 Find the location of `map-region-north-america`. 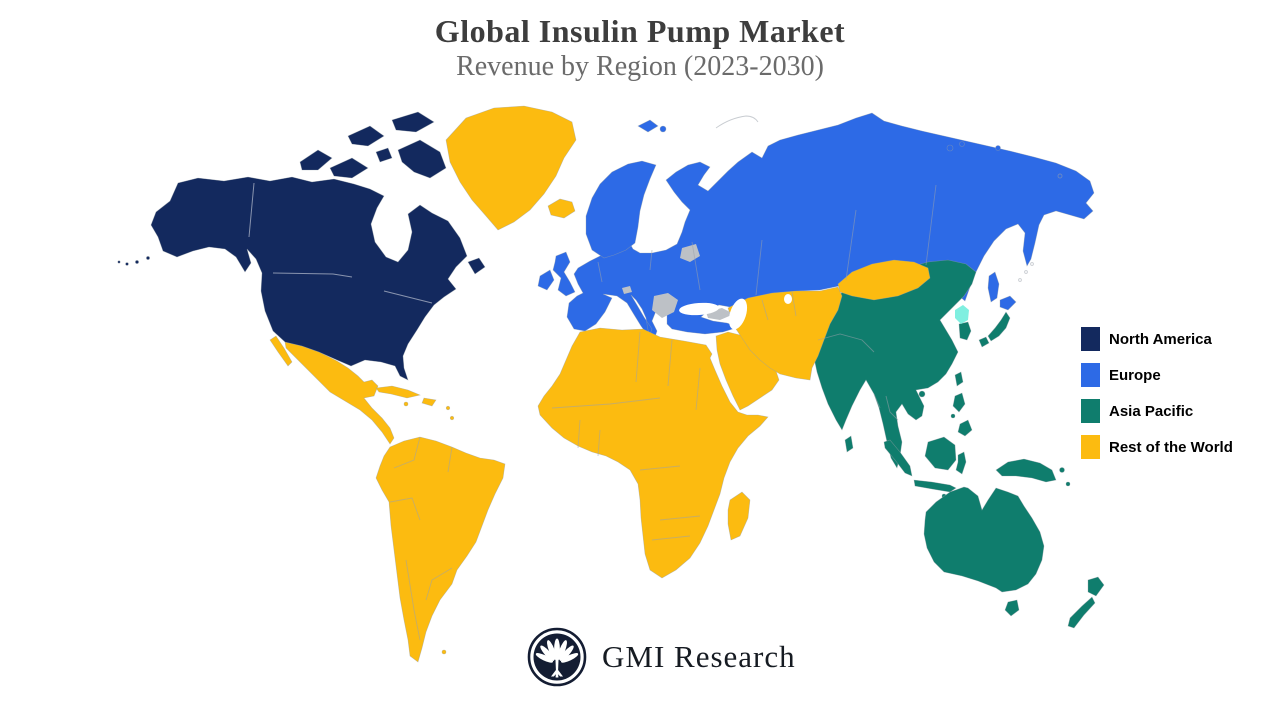

map-region-north-america is located at coordinates (301, 246).